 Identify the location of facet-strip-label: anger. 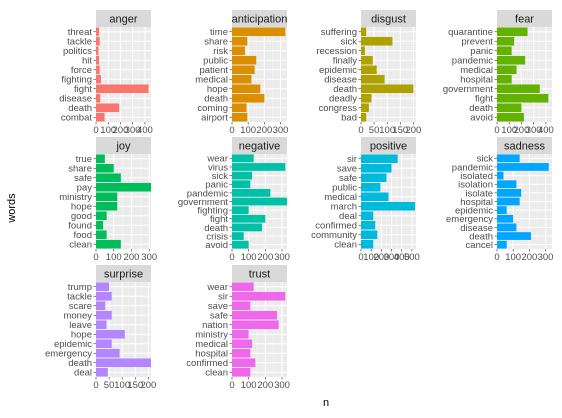
(123, 20).